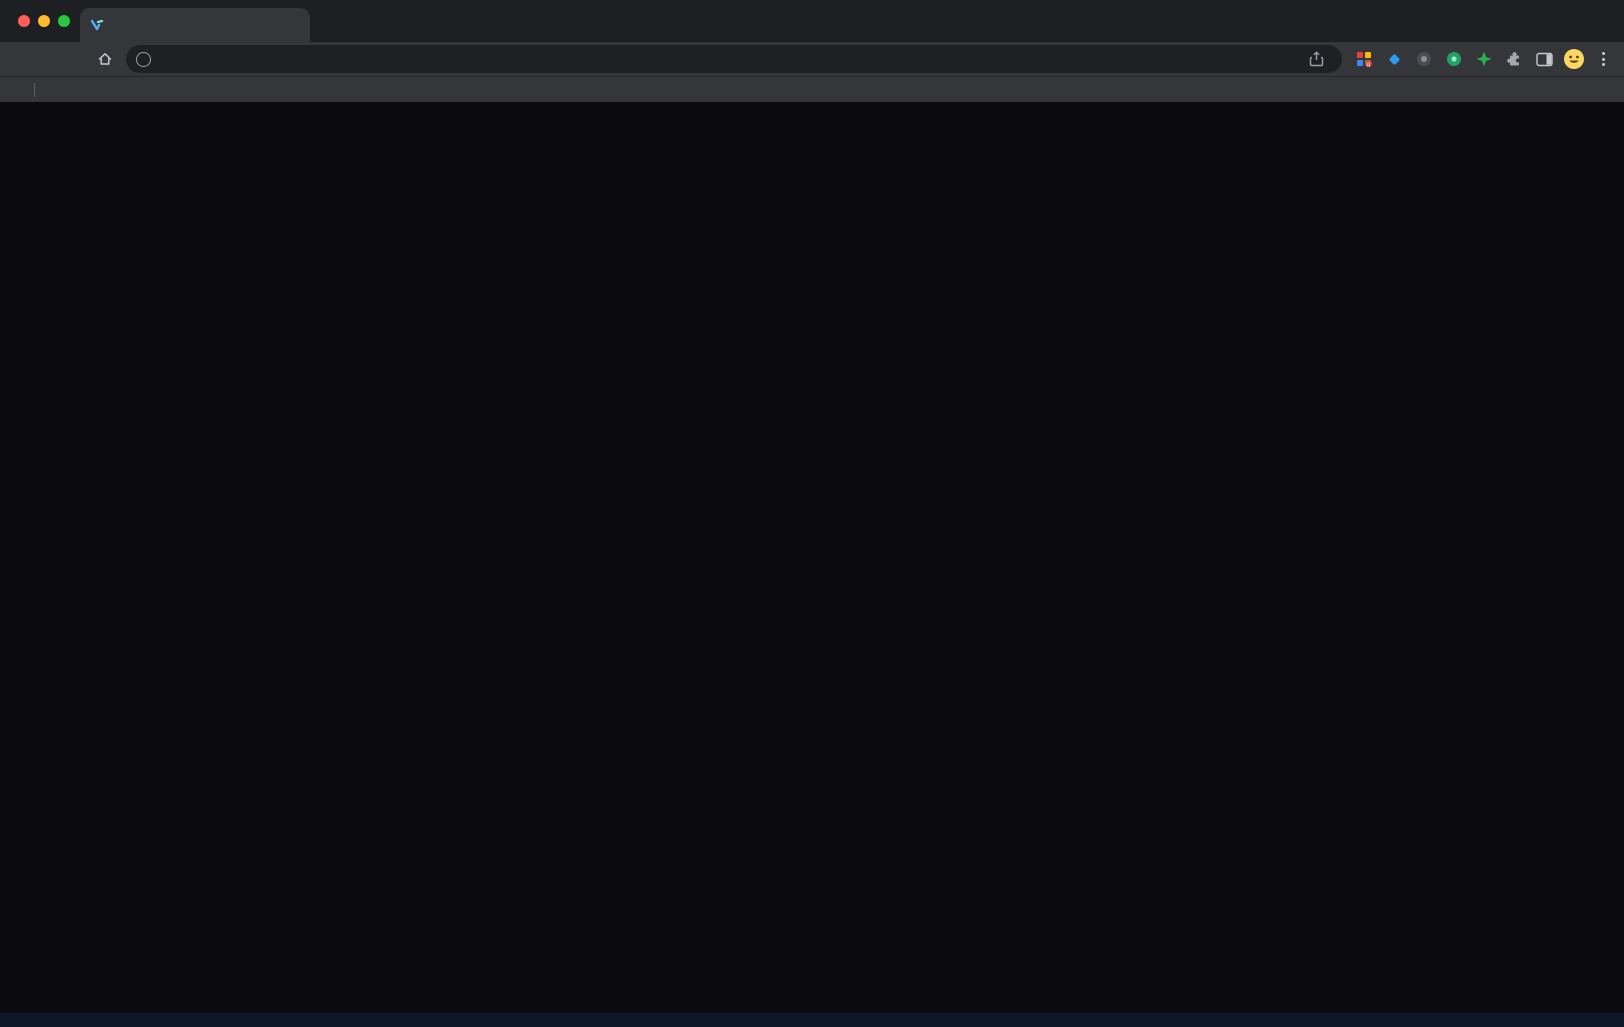 The height and width of the screenshot is (1027, 1624). What do you see at coordinates (49, 59) in the screenshot?
I see `forward-button` at bounding box center [49, 59].